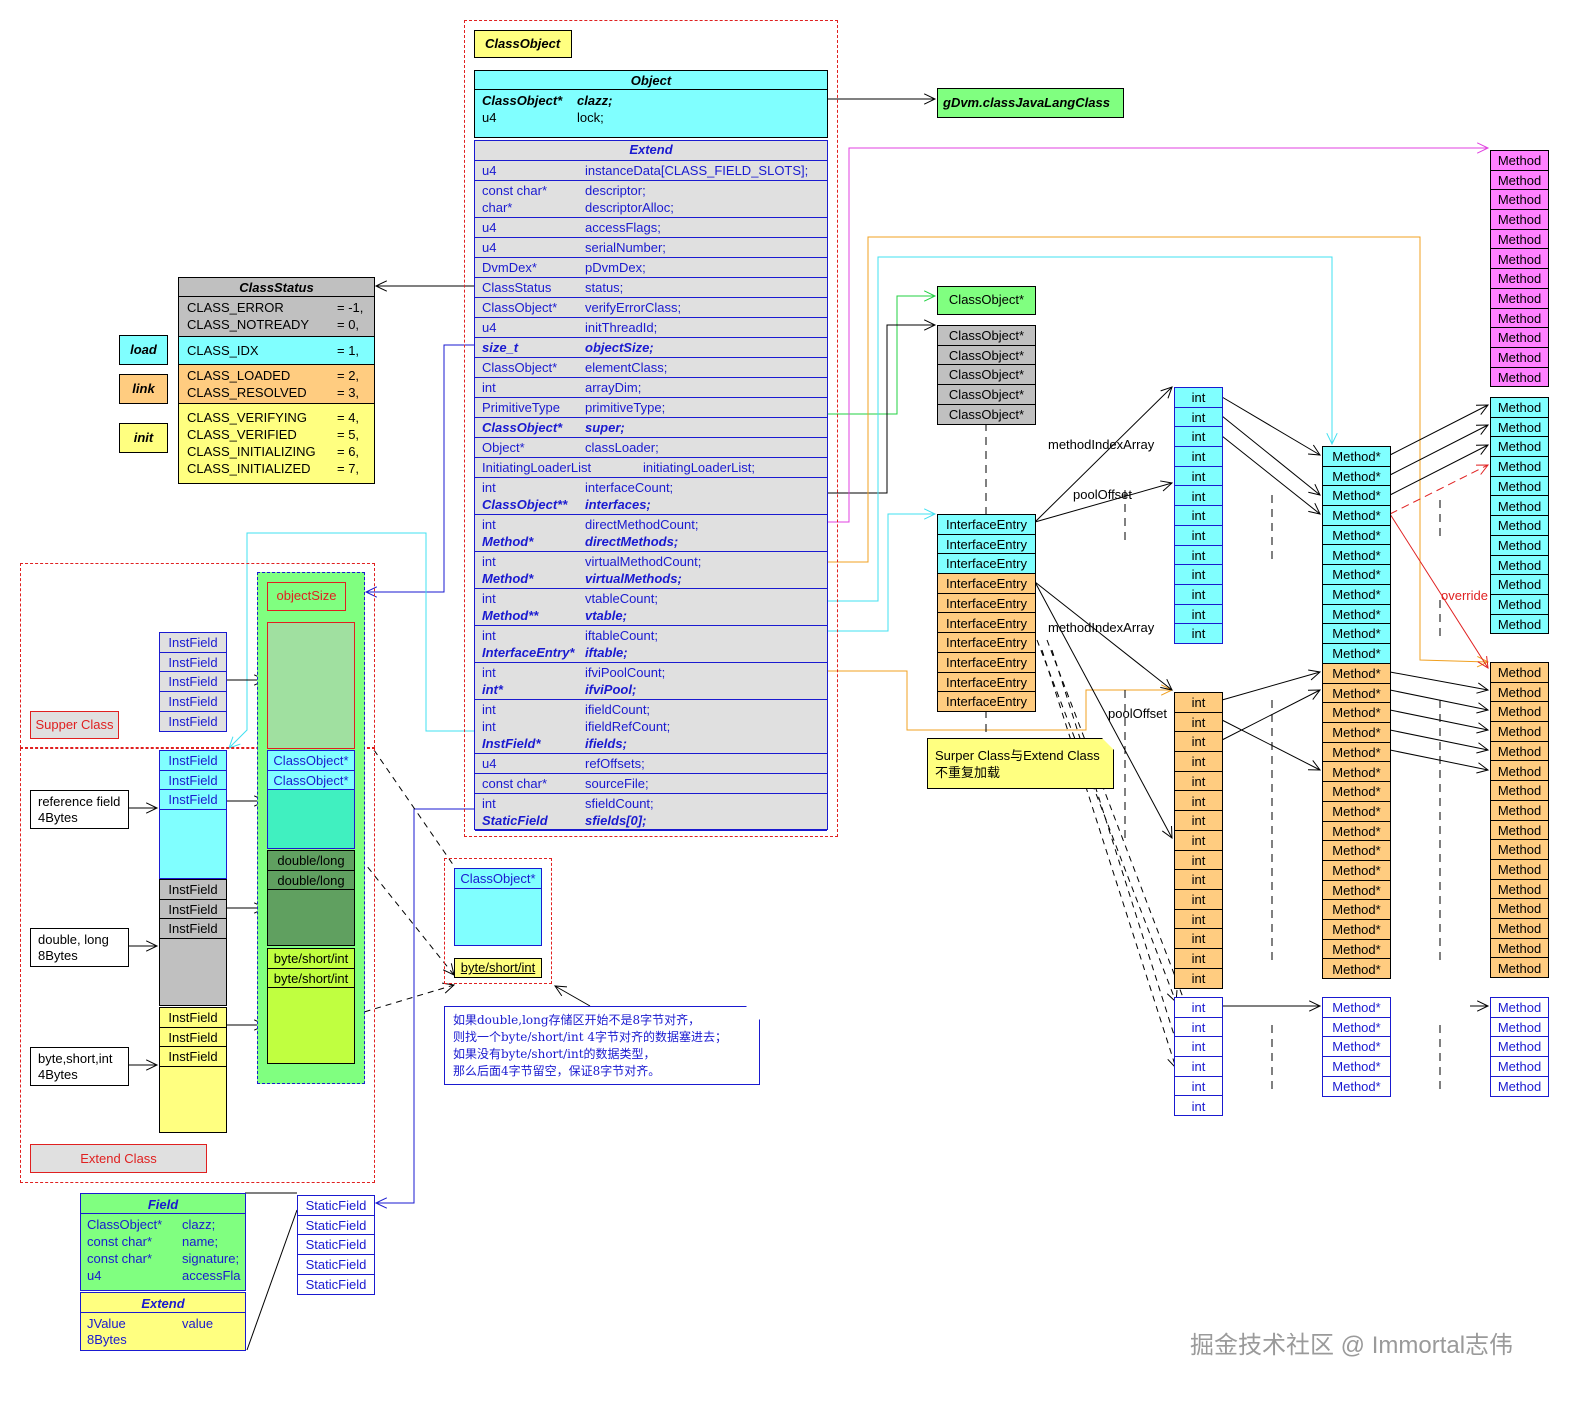 The image size is (1590, 1410). What do you see at coordinates (211, 1258) in the screenshot?
I see `field-name: signature;` at bounding box center [211, 1258].